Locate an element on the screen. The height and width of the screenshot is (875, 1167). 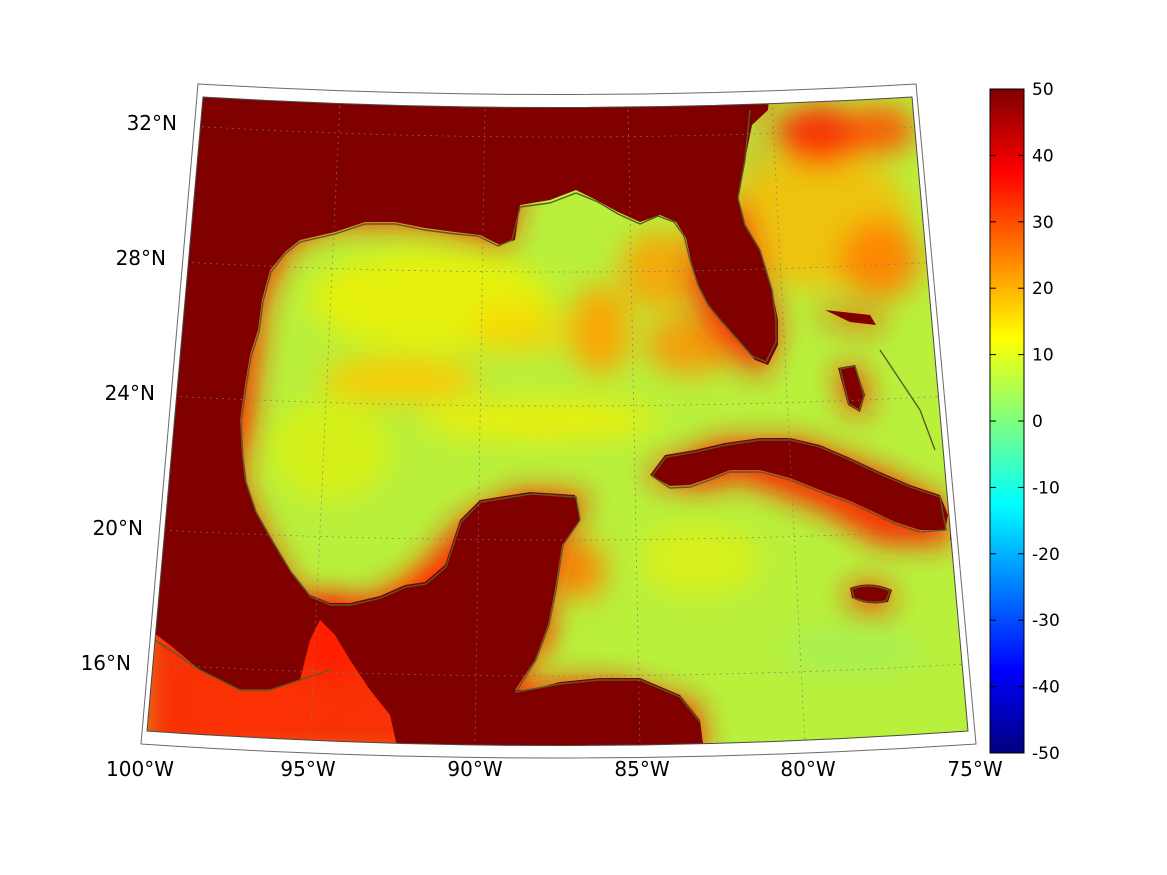
longitude-label: 80°W is located at coordinates (807, 769).